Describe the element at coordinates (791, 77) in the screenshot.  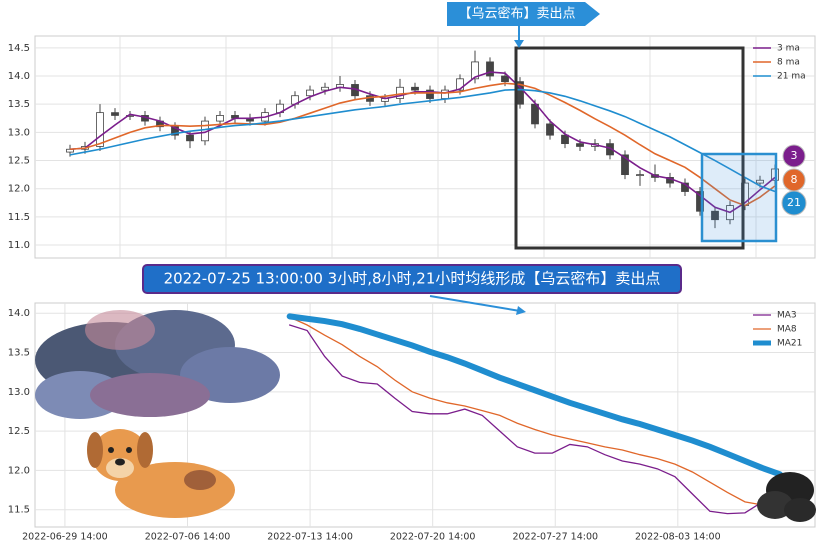
I see `legend-label: 21 ma` at that location.